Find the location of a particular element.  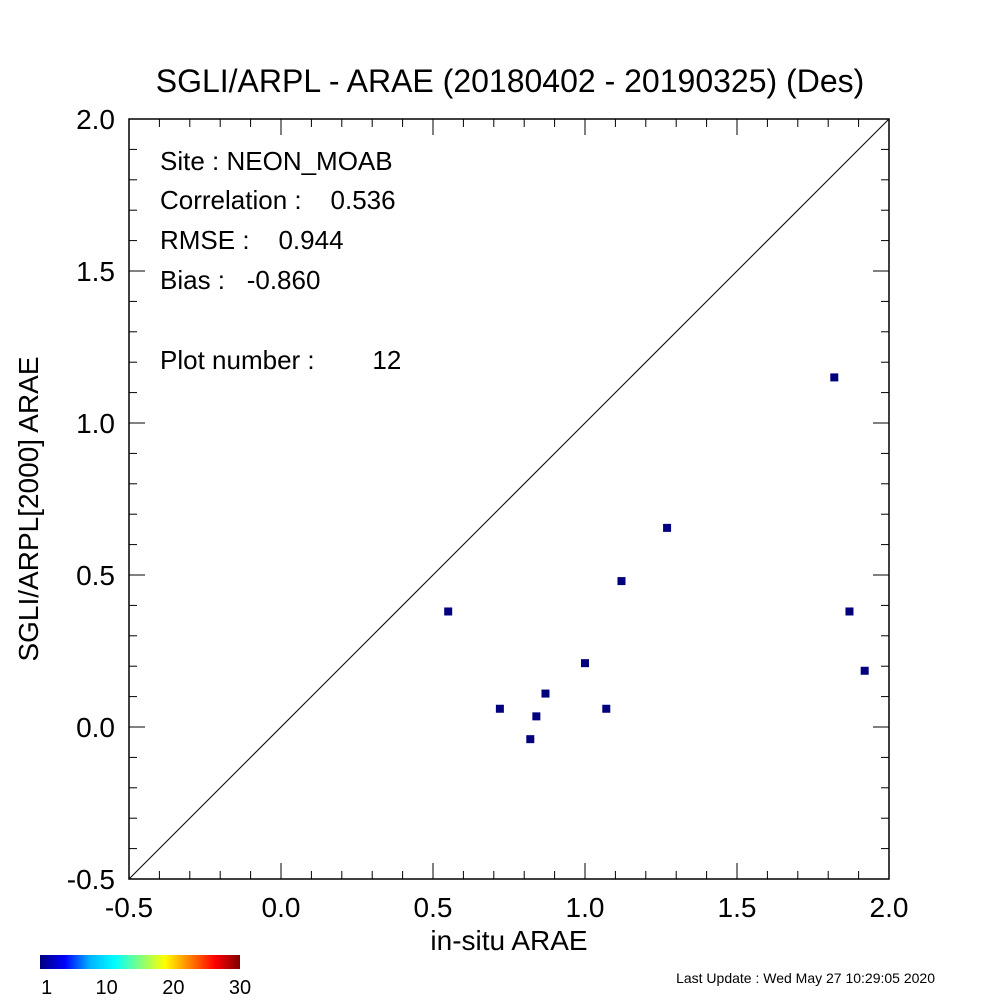

colorbar-gradient is located at coordinates (140, 962).